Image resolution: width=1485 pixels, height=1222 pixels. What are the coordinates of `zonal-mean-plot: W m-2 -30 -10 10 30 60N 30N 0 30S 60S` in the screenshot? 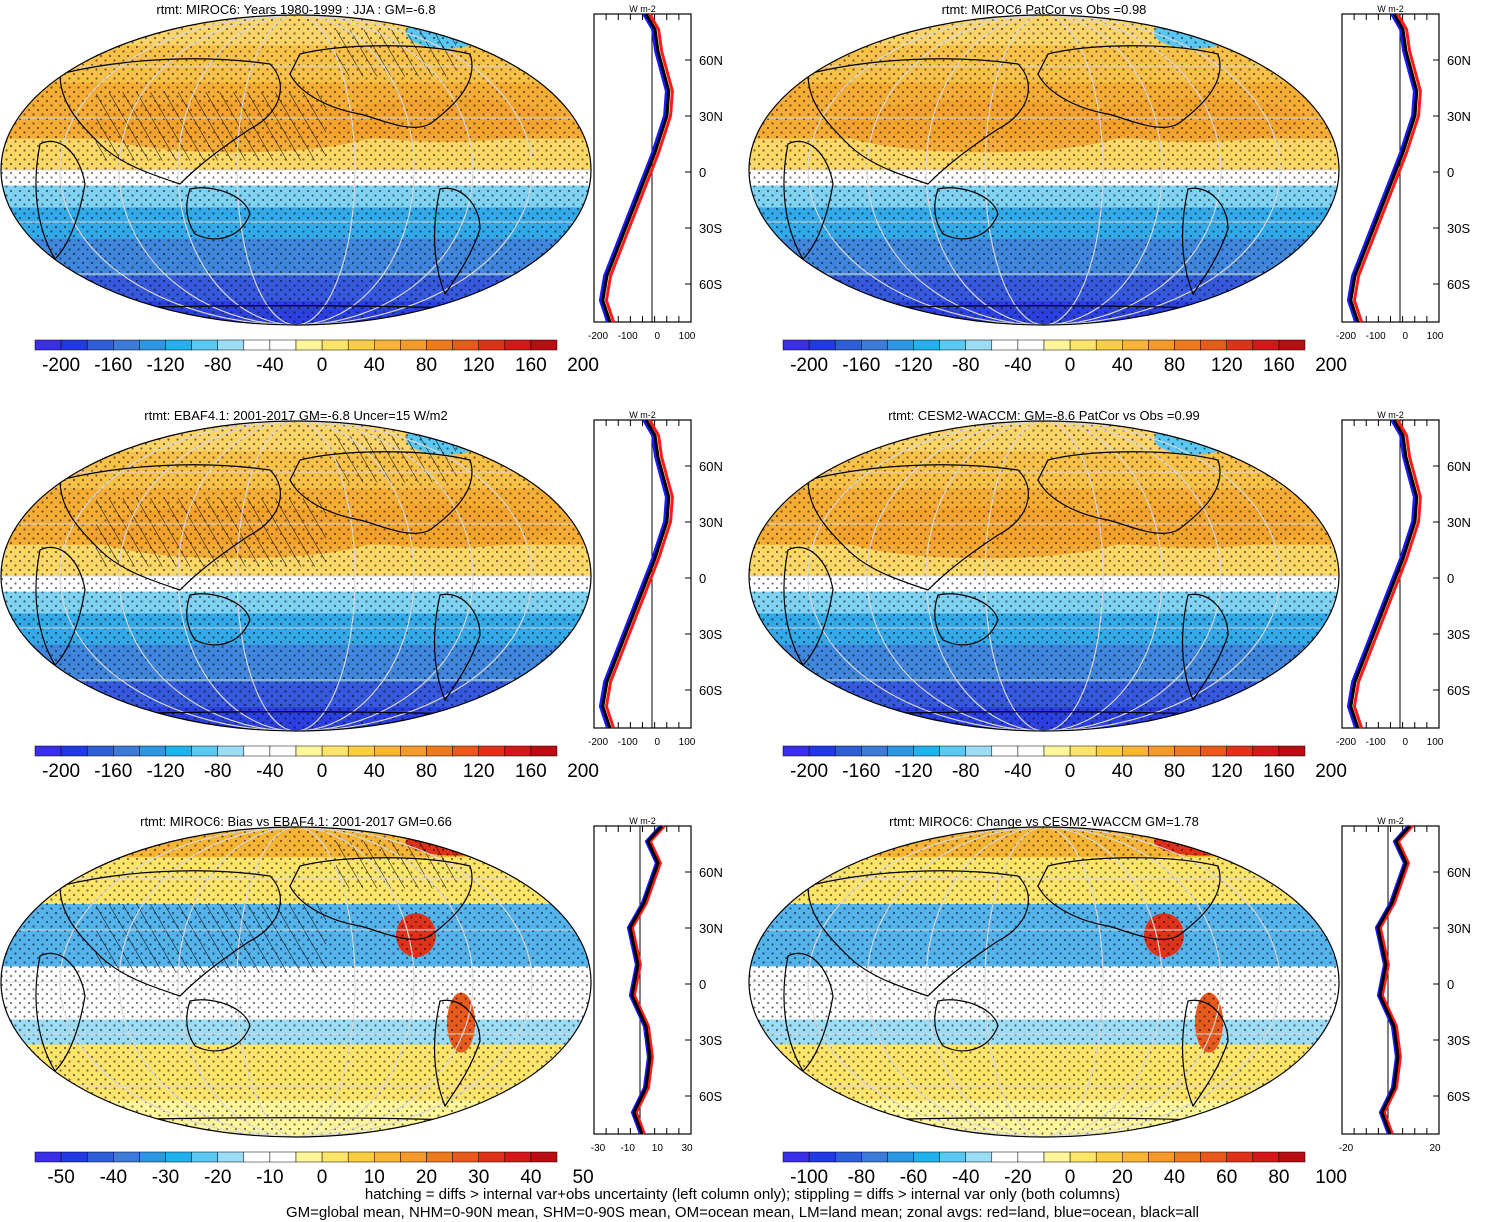 It's located at (657, 985).